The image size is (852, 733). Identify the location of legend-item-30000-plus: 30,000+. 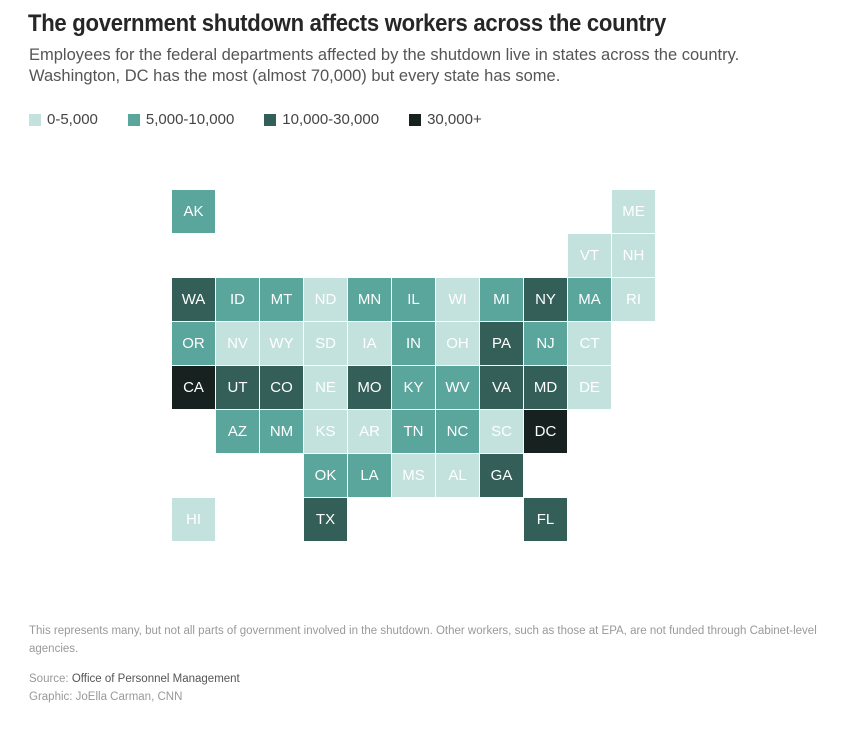
(445, 119).